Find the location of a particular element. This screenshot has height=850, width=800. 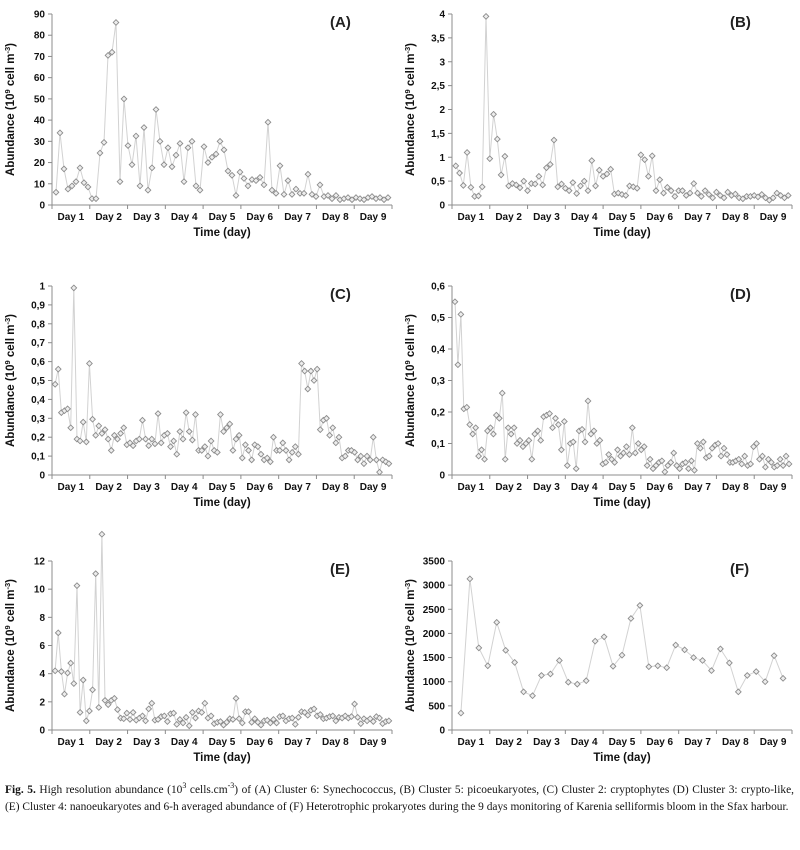

y-tick-label: 3500 is located at coordinates (434, 562).